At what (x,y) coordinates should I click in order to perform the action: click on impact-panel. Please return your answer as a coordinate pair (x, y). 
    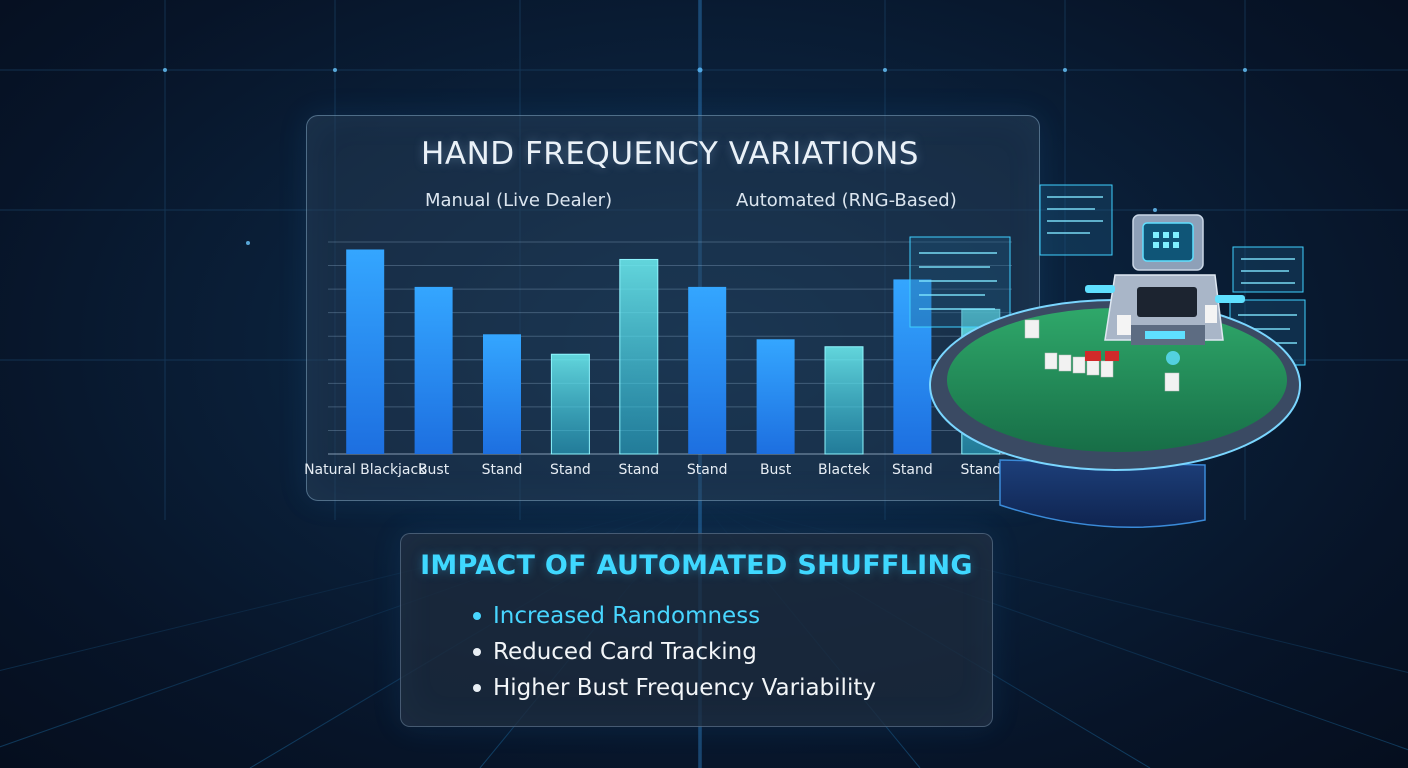
    Looking at the image, I should click on (696, 630).